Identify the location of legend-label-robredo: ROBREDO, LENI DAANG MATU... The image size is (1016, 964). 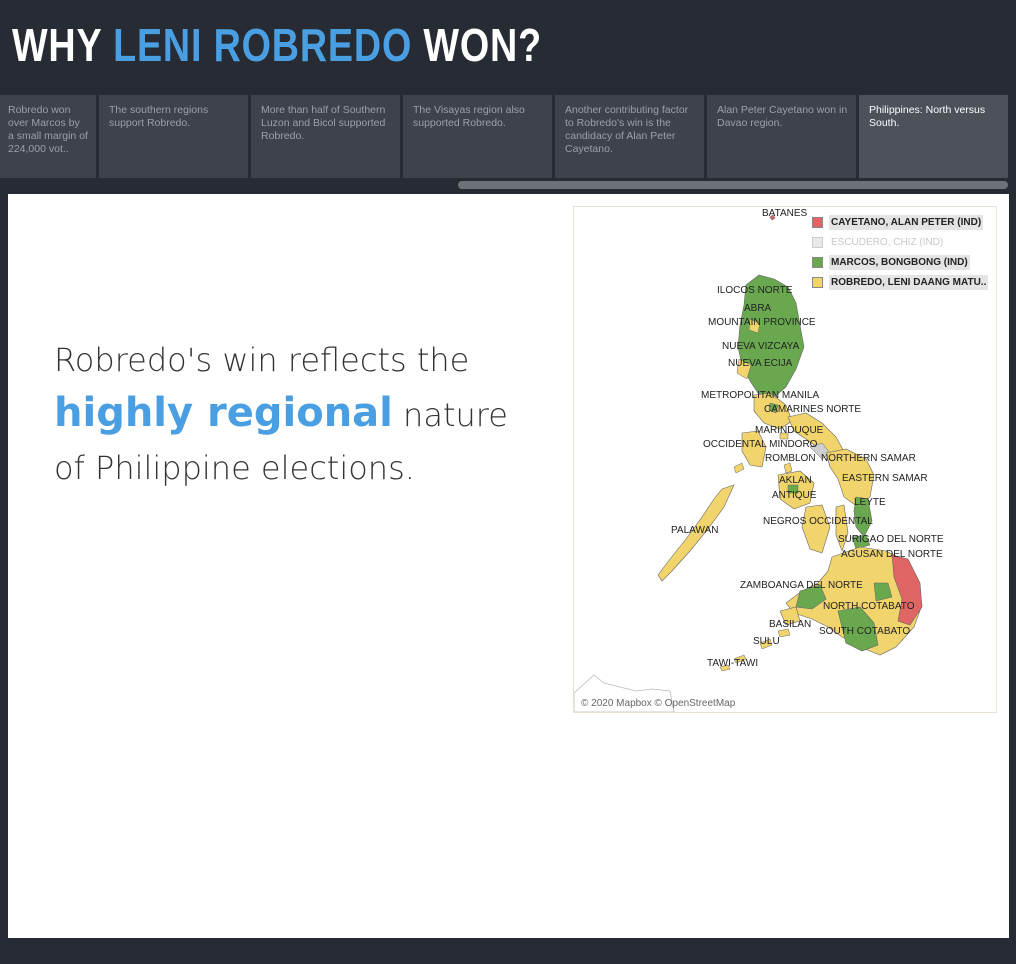
(909, 282).